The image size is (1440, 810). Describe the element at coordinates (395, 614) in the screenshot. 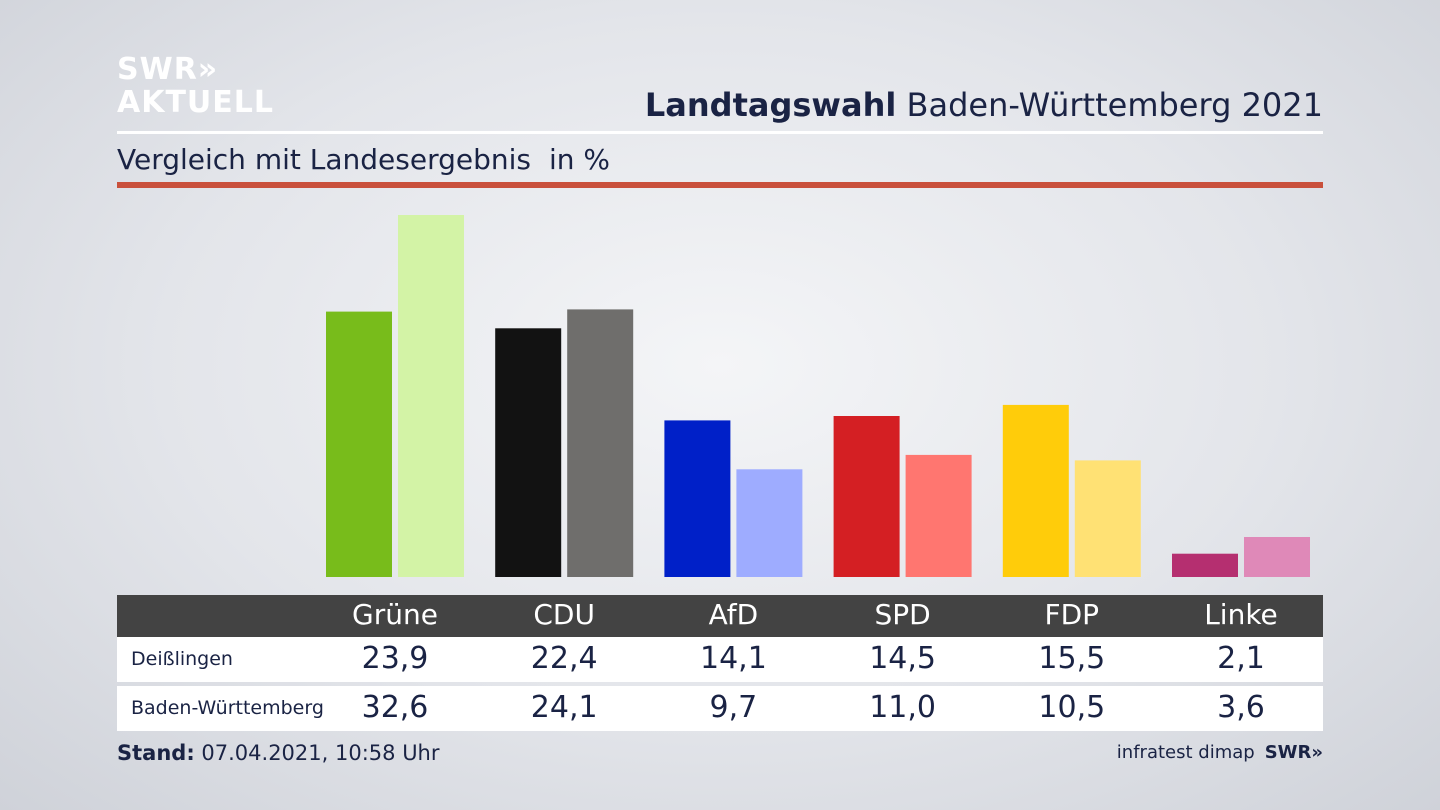

I see `column-header-gruene: Grüne` at that location.